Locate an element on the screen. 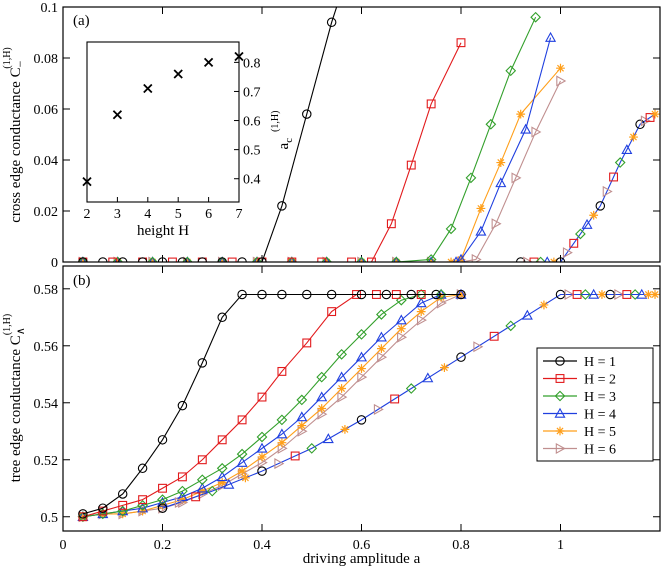  legend: H = 1 H = 2 H = 3 H = 4 H = 5 H = 6 is located at coordinates (595, 404).